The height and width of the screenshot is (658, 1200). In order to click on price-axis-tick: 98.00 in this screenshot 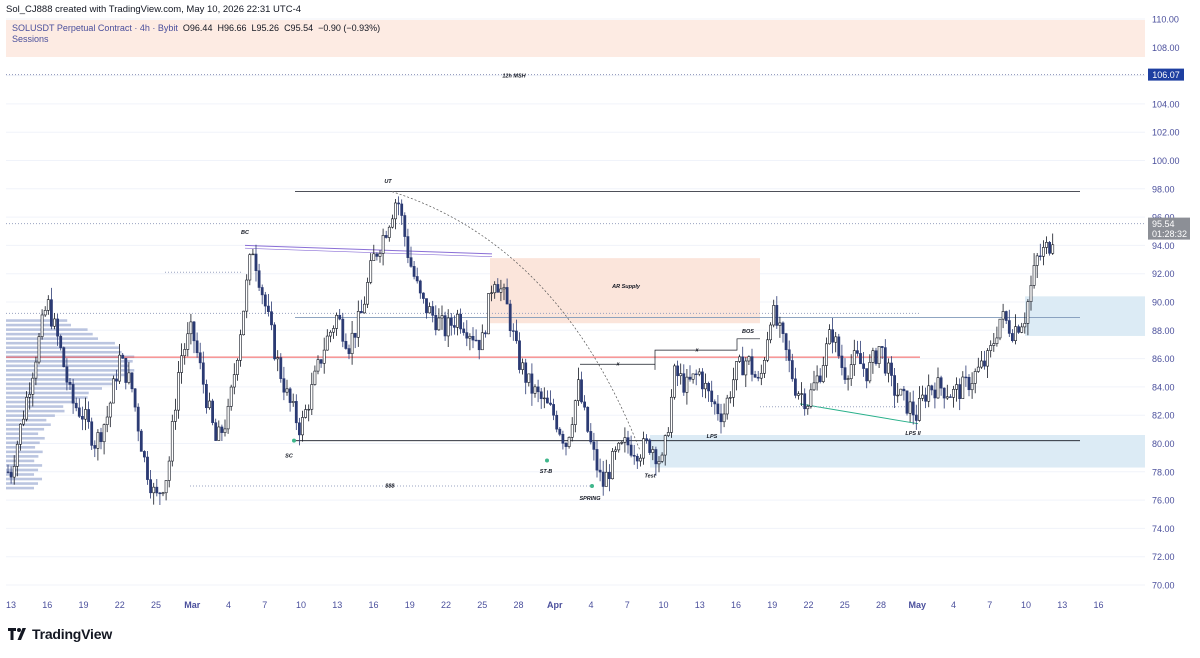, I will do `click(1163, 189)`.